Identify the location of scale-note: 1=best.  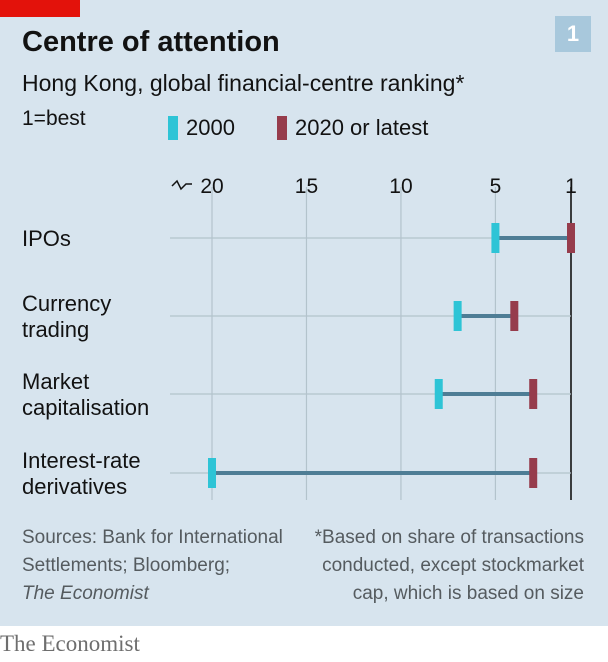
(54, 118).